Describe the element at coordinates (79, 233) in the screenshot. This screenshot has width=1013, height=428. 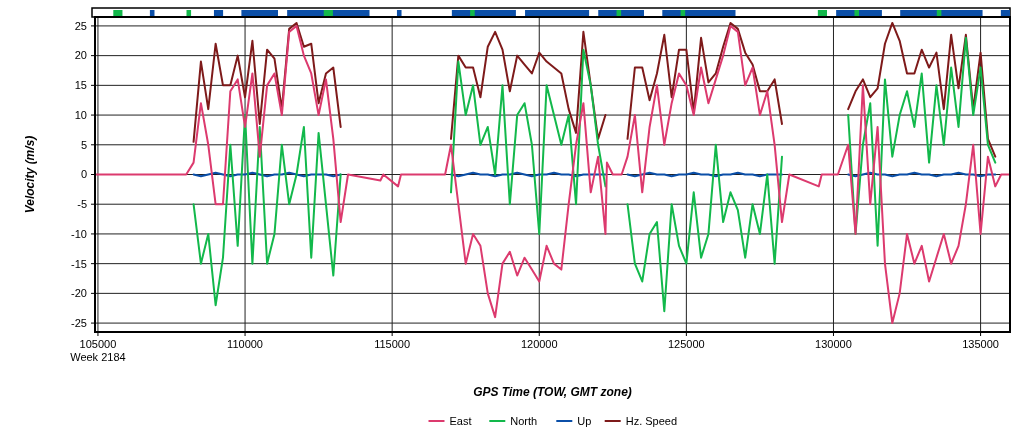
I see `y-tick-label: -10` at that location.